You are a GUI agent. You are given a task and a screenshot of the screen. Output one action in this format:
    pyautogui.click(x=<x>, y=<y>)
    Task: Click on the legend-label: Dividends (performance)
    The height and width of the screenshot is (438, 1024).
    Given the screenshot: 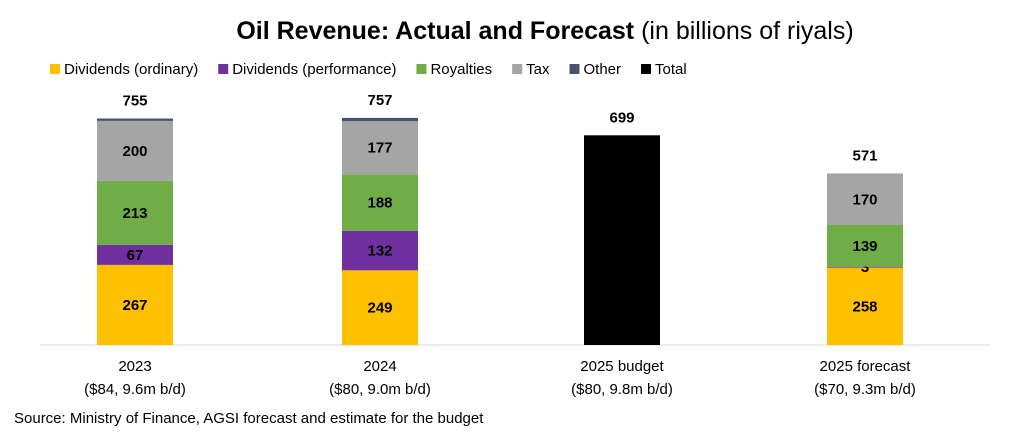 What is the action you would take?
    pyautogui.click(x=314, y=69)
    